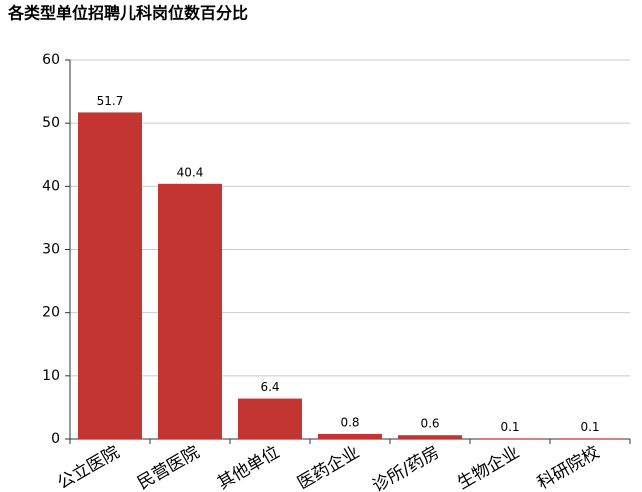 The image size is (642, 492). What do you see at coordinates (168, 467) in the screenshot?
I see `x-tick-label: 民营医院` at bounding box center [168, 467].